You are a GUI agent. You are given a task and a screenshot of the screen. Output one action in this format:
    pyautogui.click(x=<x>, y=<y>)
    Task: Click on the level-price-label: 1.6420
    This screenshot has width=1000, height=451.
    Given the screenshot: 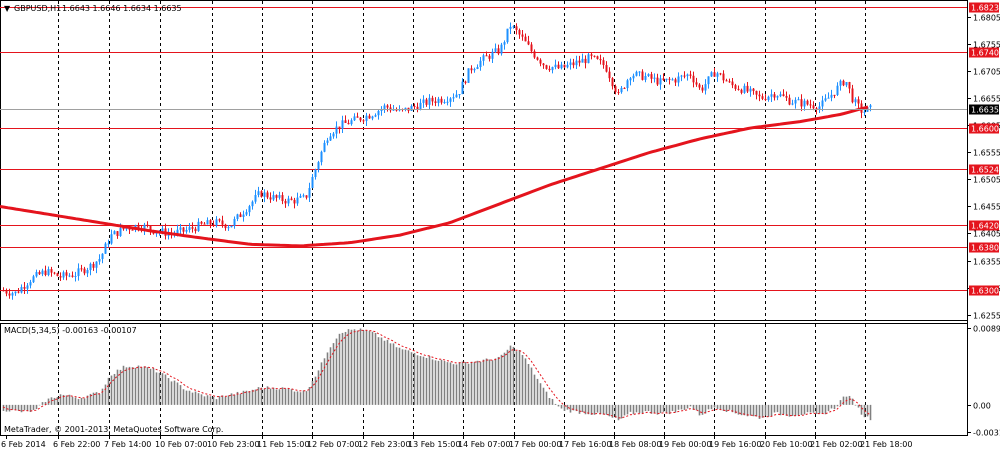 What is the action you would take?
    pyautogui.click(x=985, y=226)
    